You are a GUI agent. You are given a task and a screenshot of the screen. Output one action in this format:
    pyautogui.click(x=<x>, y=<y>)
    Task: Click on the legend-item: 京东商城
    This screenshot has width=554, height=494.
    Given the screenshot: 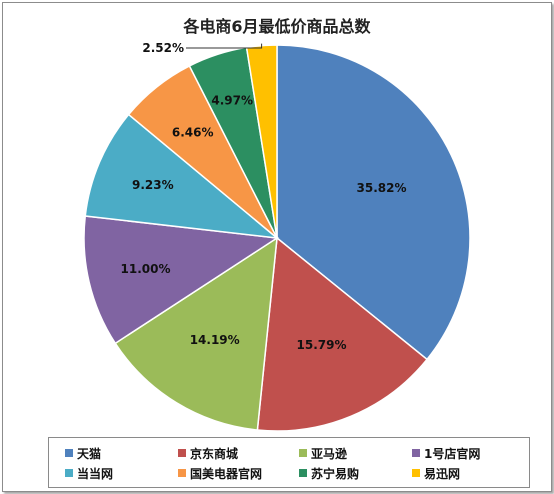 What is the action you would take?
    pyautogui.click(x=208, y=453)
    